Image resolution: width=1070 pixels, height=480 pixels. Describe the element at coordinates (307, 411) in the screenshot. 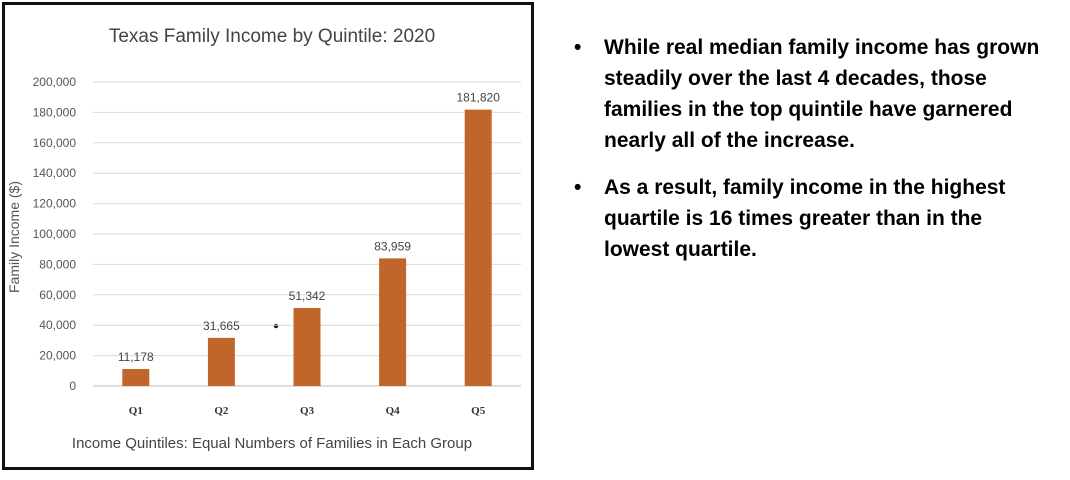

I see `x-tick-label: Q3` at that location.